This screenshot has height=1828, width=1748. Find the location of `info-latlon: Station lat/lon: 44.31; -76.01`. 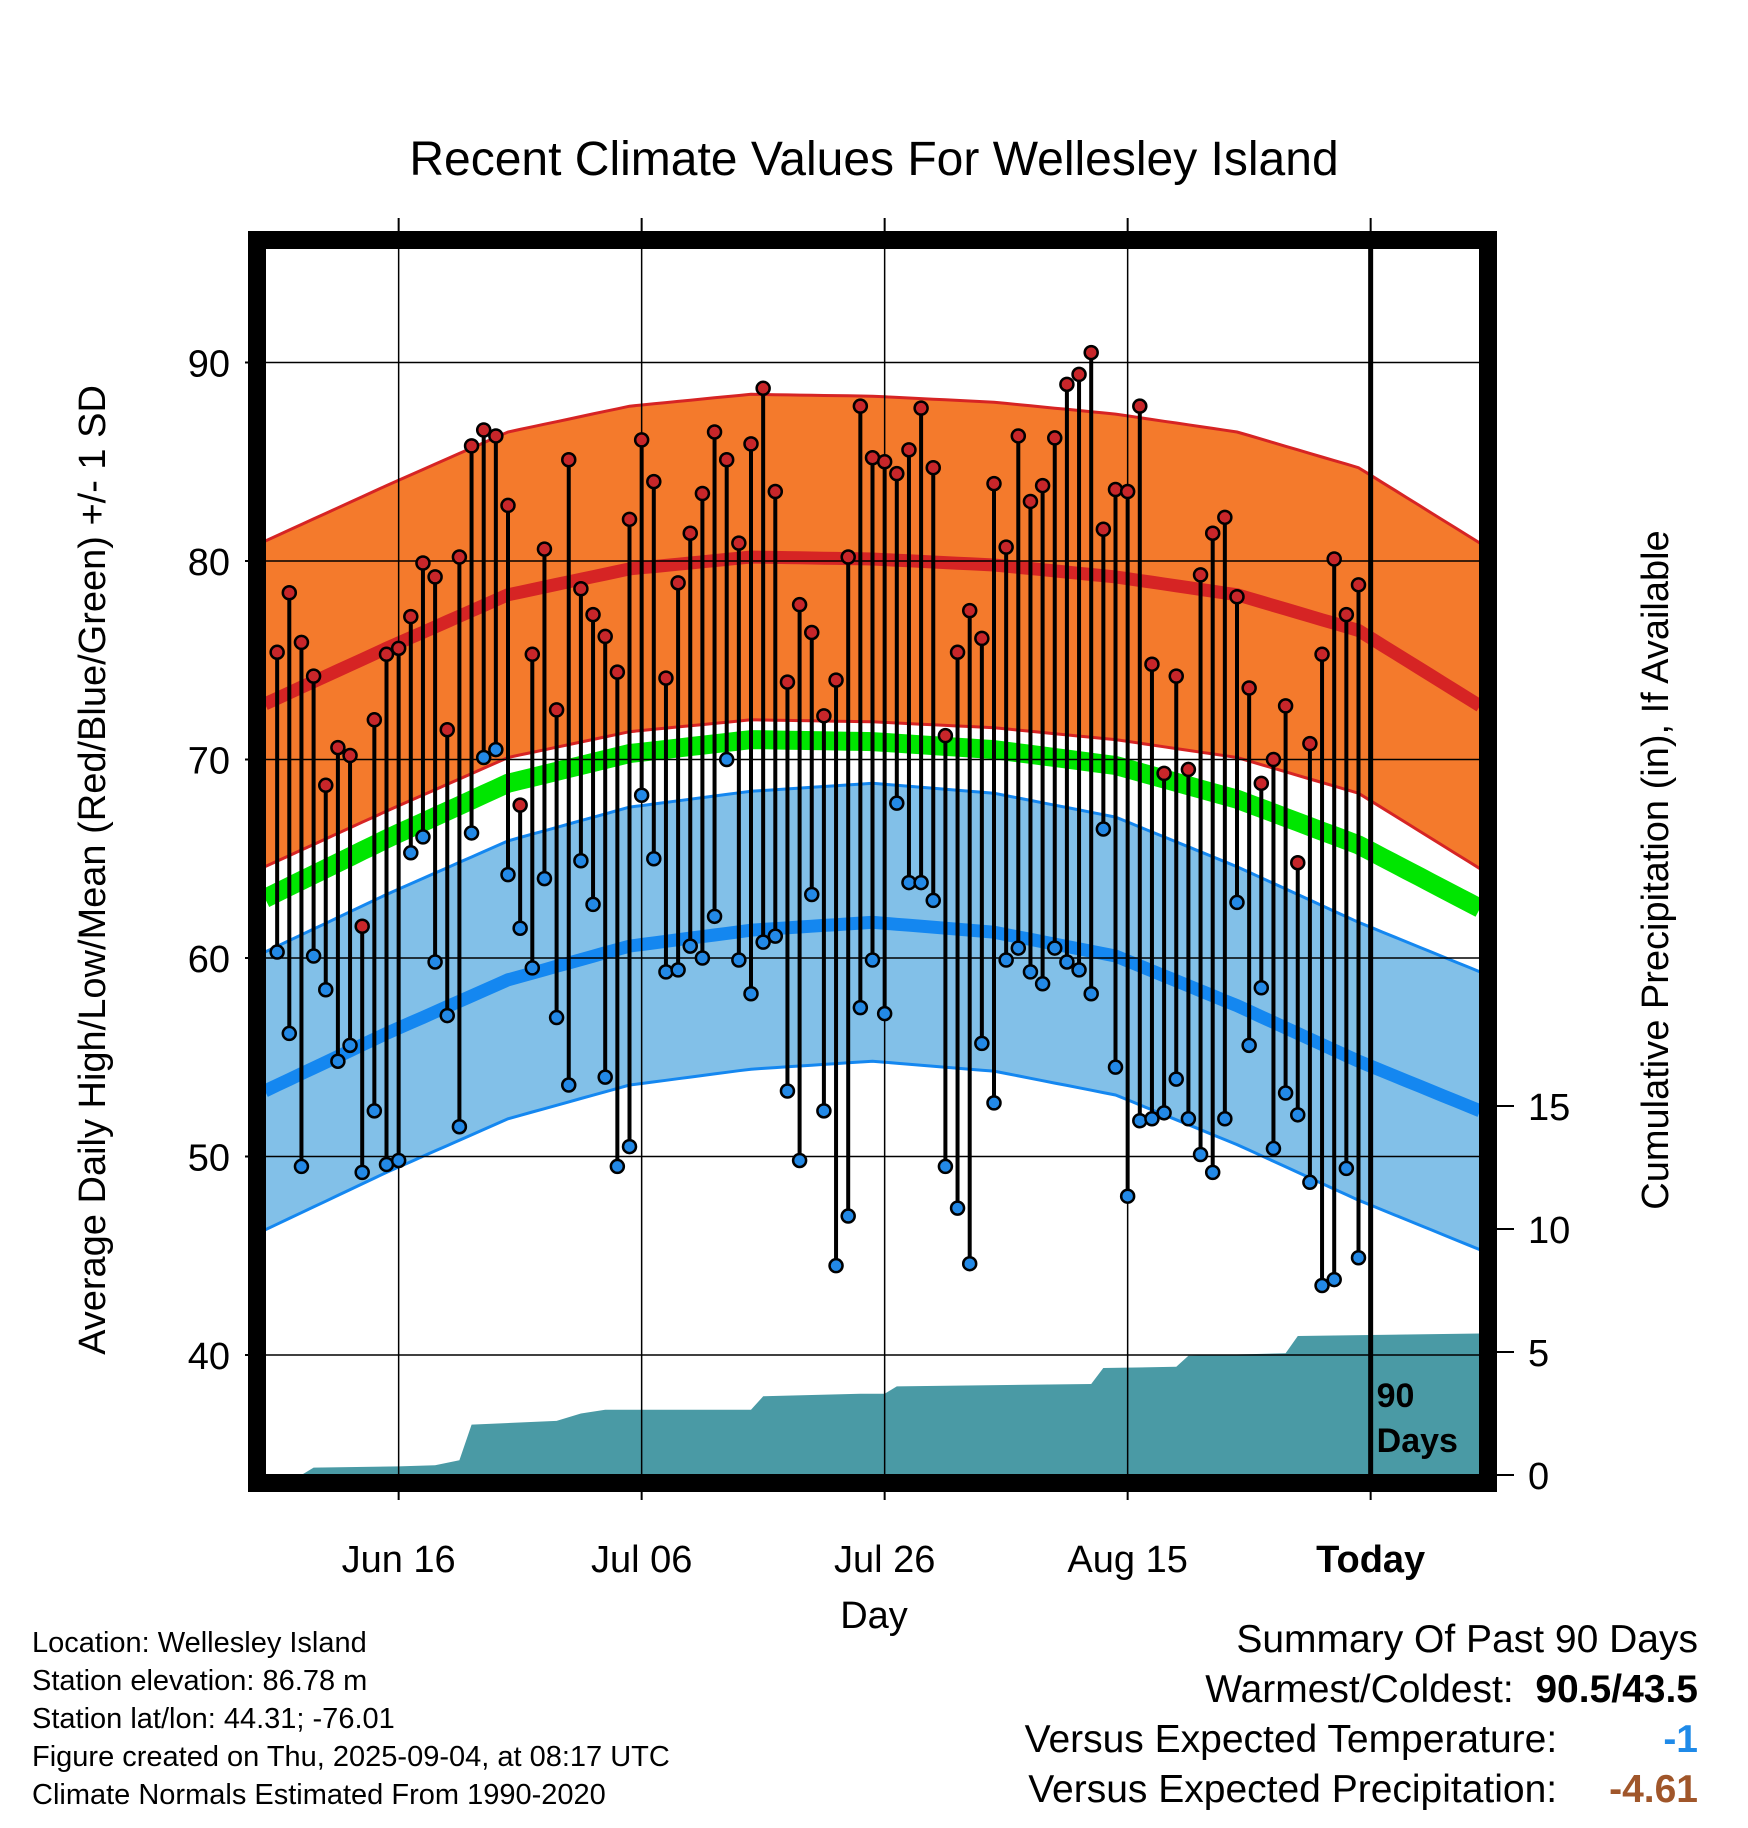

info-latlon: Station lat/lon: 44.31; -76.01 is located at coordinates (213, 1719).